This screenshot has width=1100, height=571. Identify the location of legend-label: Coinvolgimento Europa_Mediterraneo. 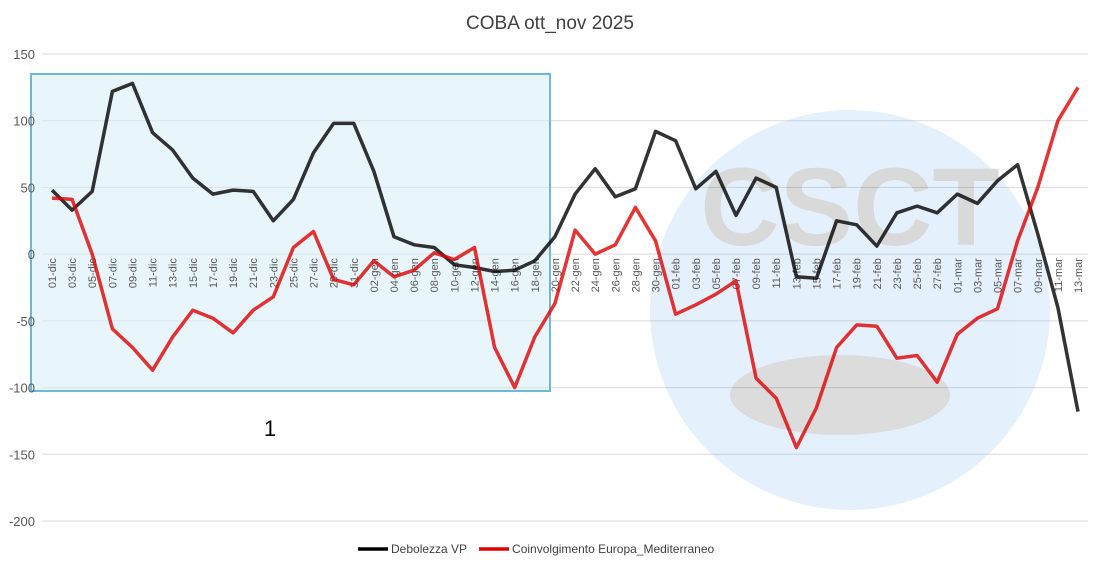
(613, 549).